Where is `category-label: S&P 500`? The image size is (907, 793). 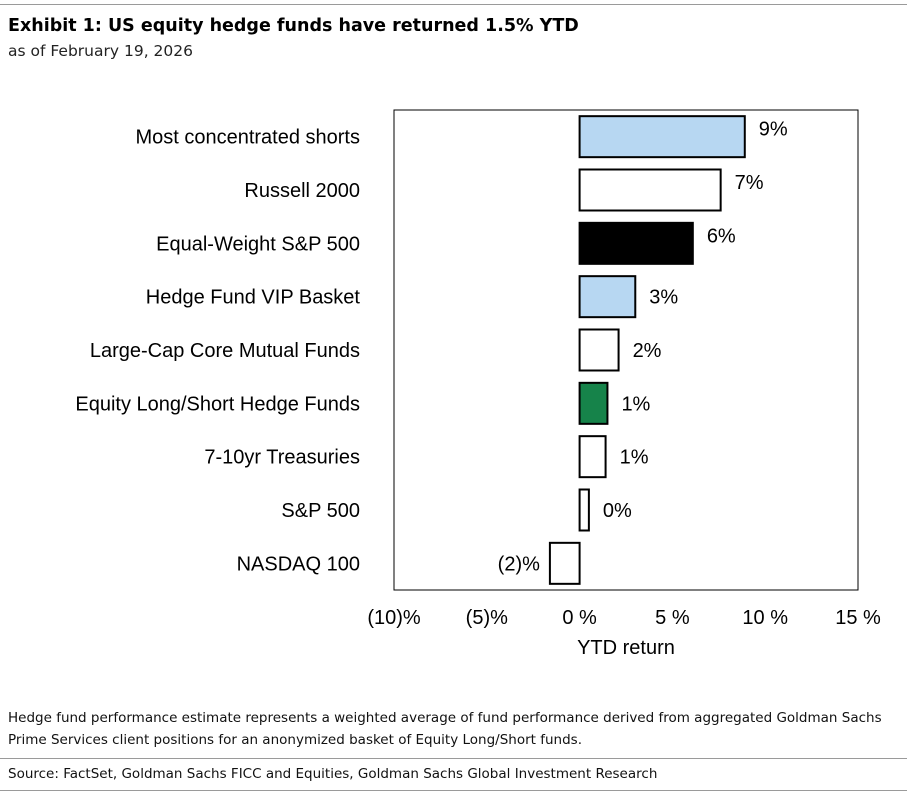 category-label: S&P 500 is located at coordinates (320, 511).